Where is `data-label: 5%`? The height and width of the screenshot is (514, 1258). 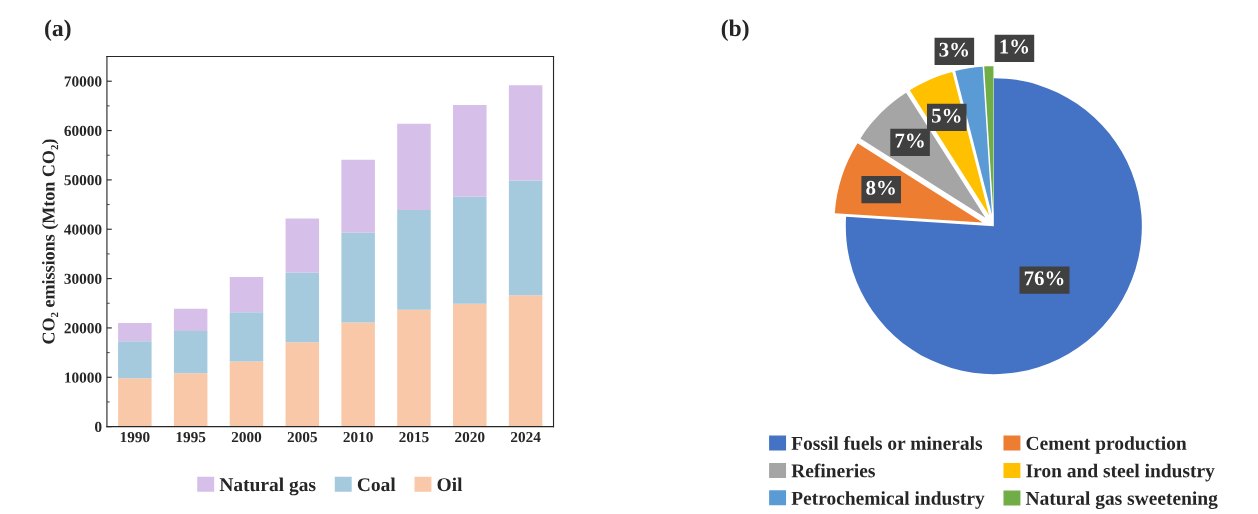
data-label: 5% is located at coordinates (946, 115).